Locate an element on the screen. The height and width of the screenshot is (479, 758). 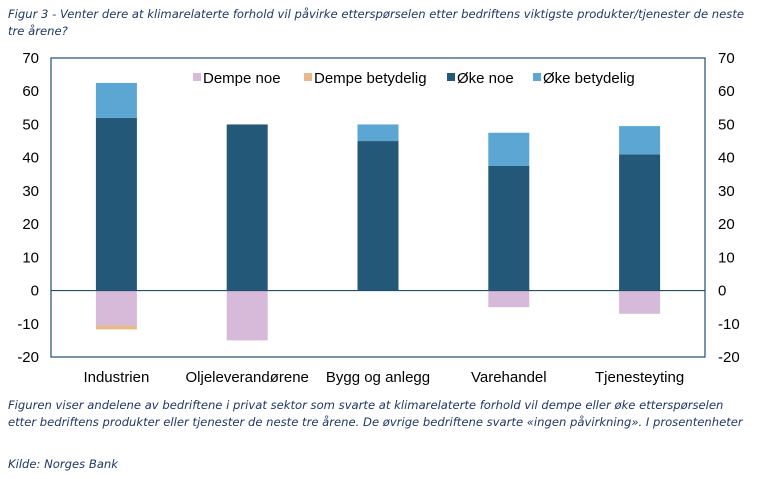
x-tick-label: Tjenesteyting is located at coordinates (639, 377).